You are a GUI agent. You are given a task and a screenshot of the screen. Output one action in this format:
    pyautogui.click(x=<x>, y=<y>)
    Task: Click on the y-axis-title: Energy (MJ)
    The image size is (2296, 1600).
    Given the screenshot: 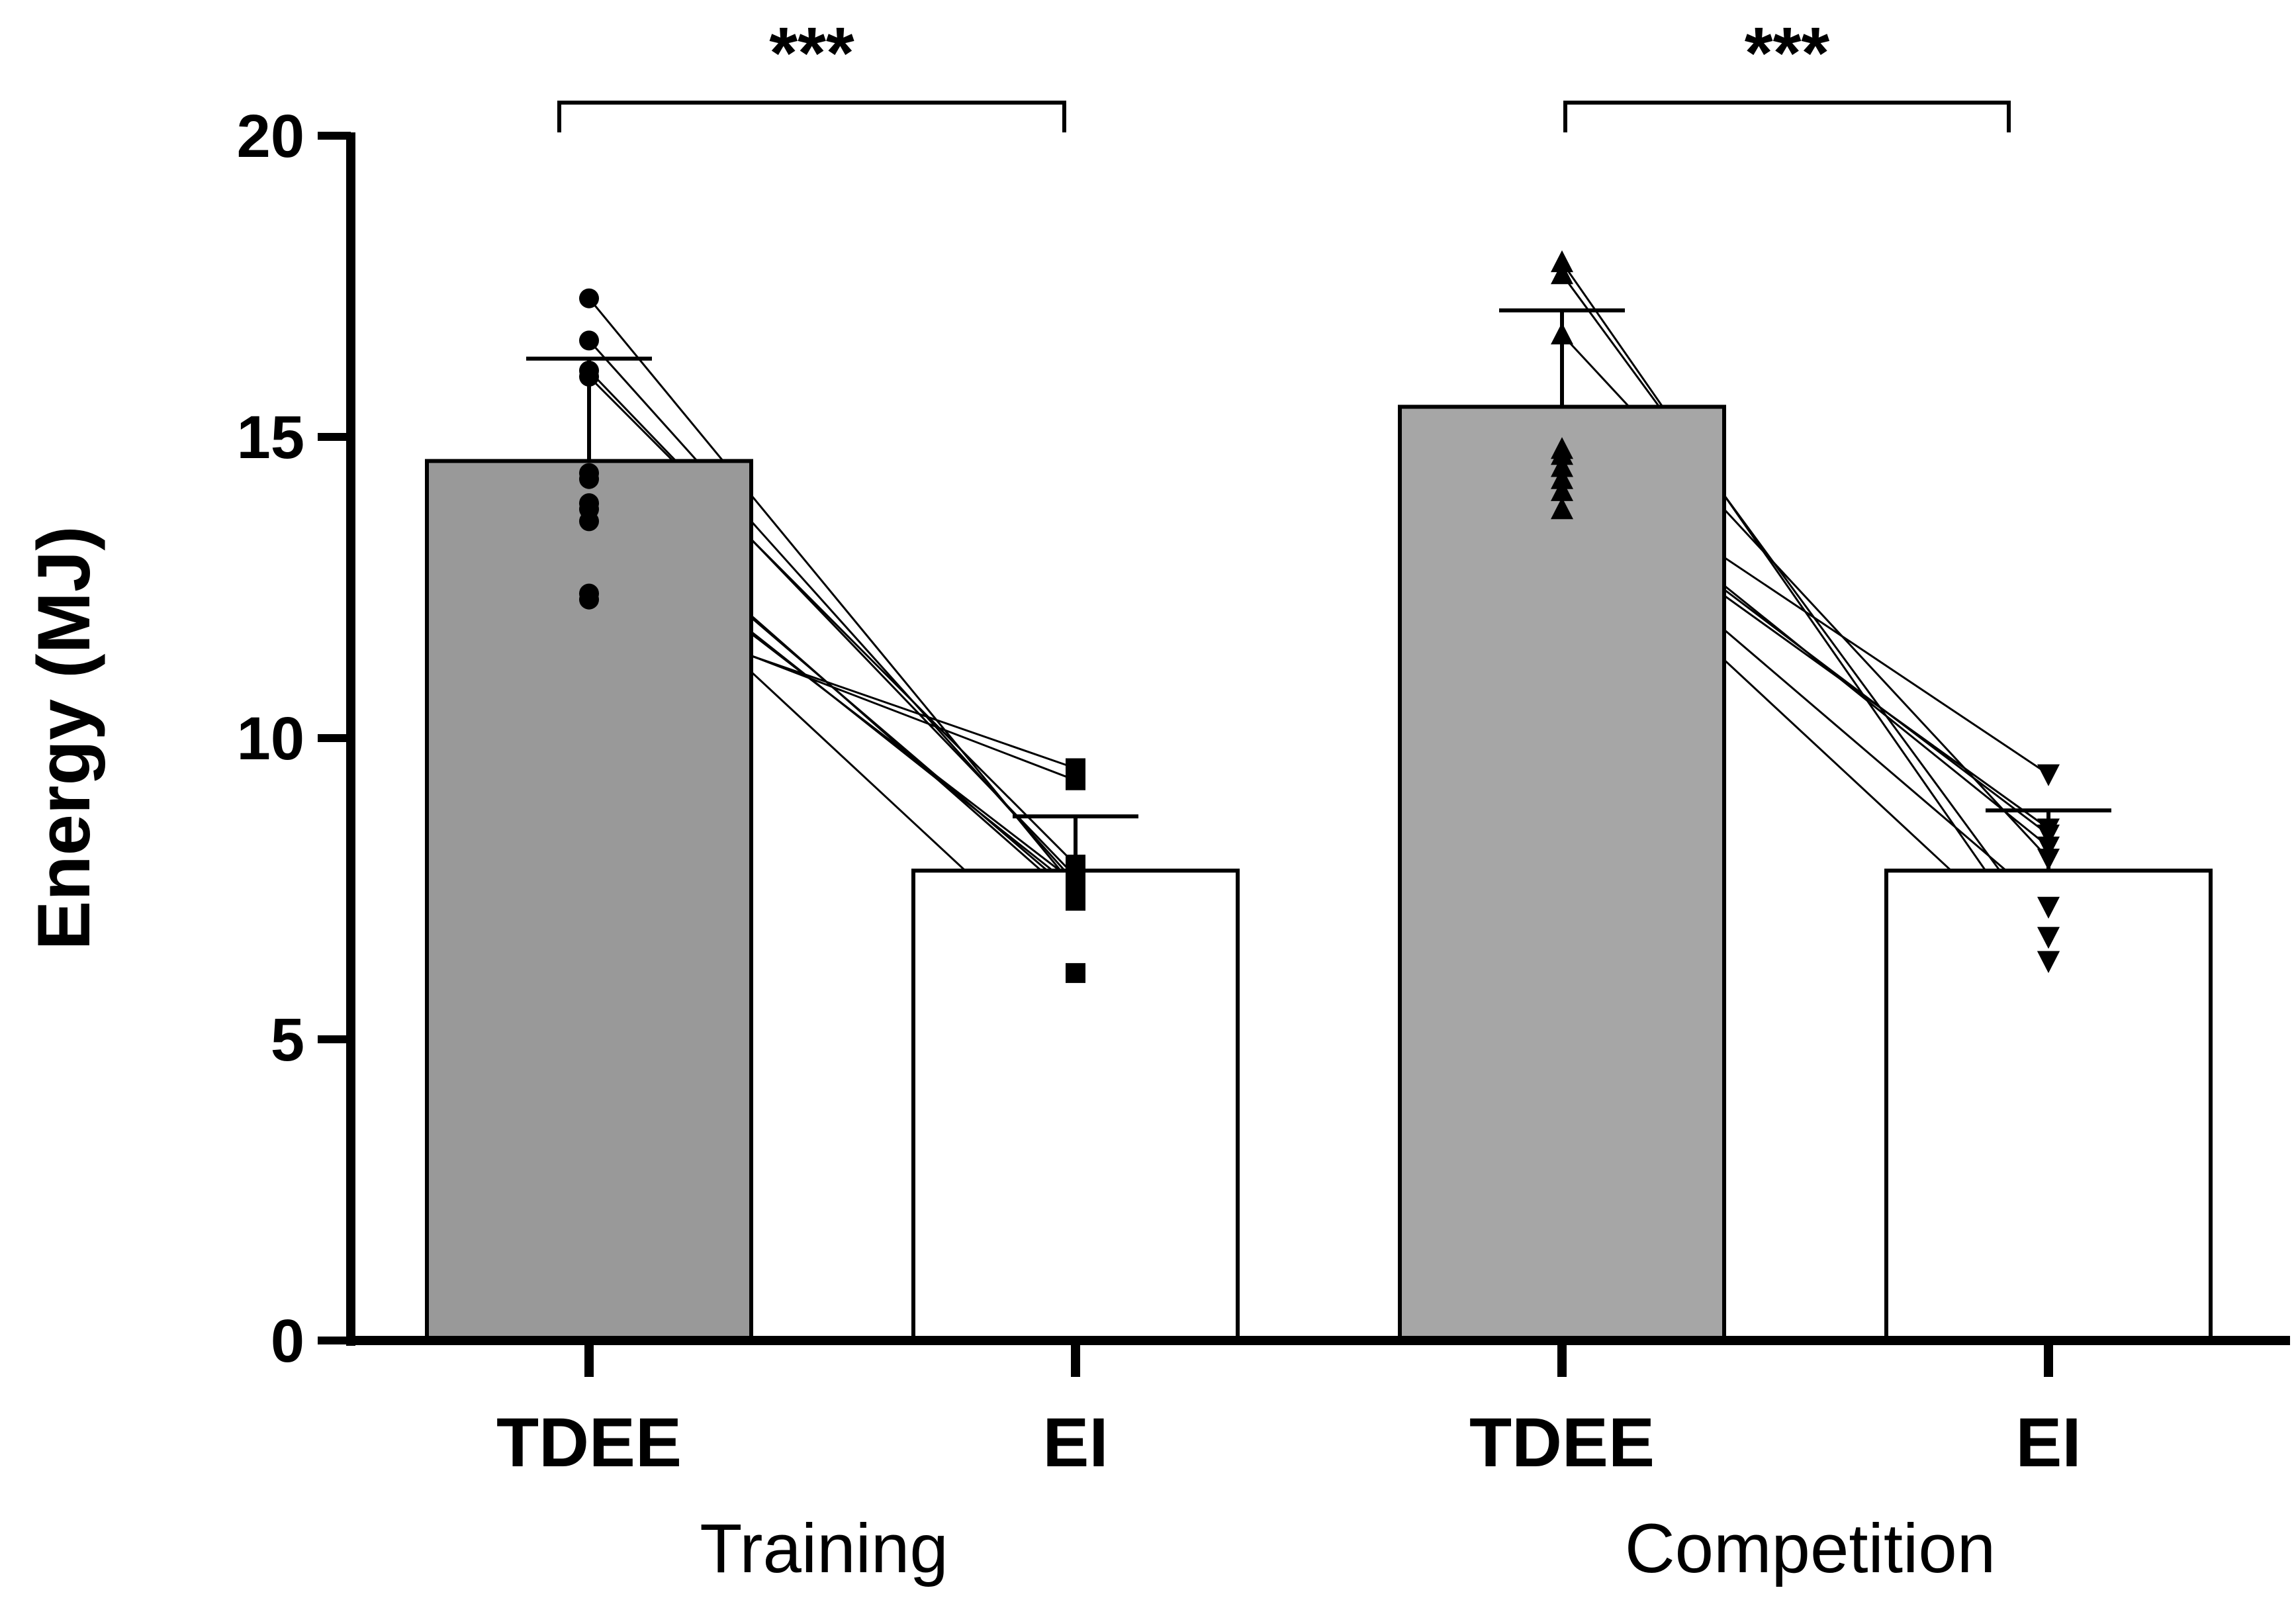 What is the action you would take?
    pyautogui.click(x=64, y=738)
    